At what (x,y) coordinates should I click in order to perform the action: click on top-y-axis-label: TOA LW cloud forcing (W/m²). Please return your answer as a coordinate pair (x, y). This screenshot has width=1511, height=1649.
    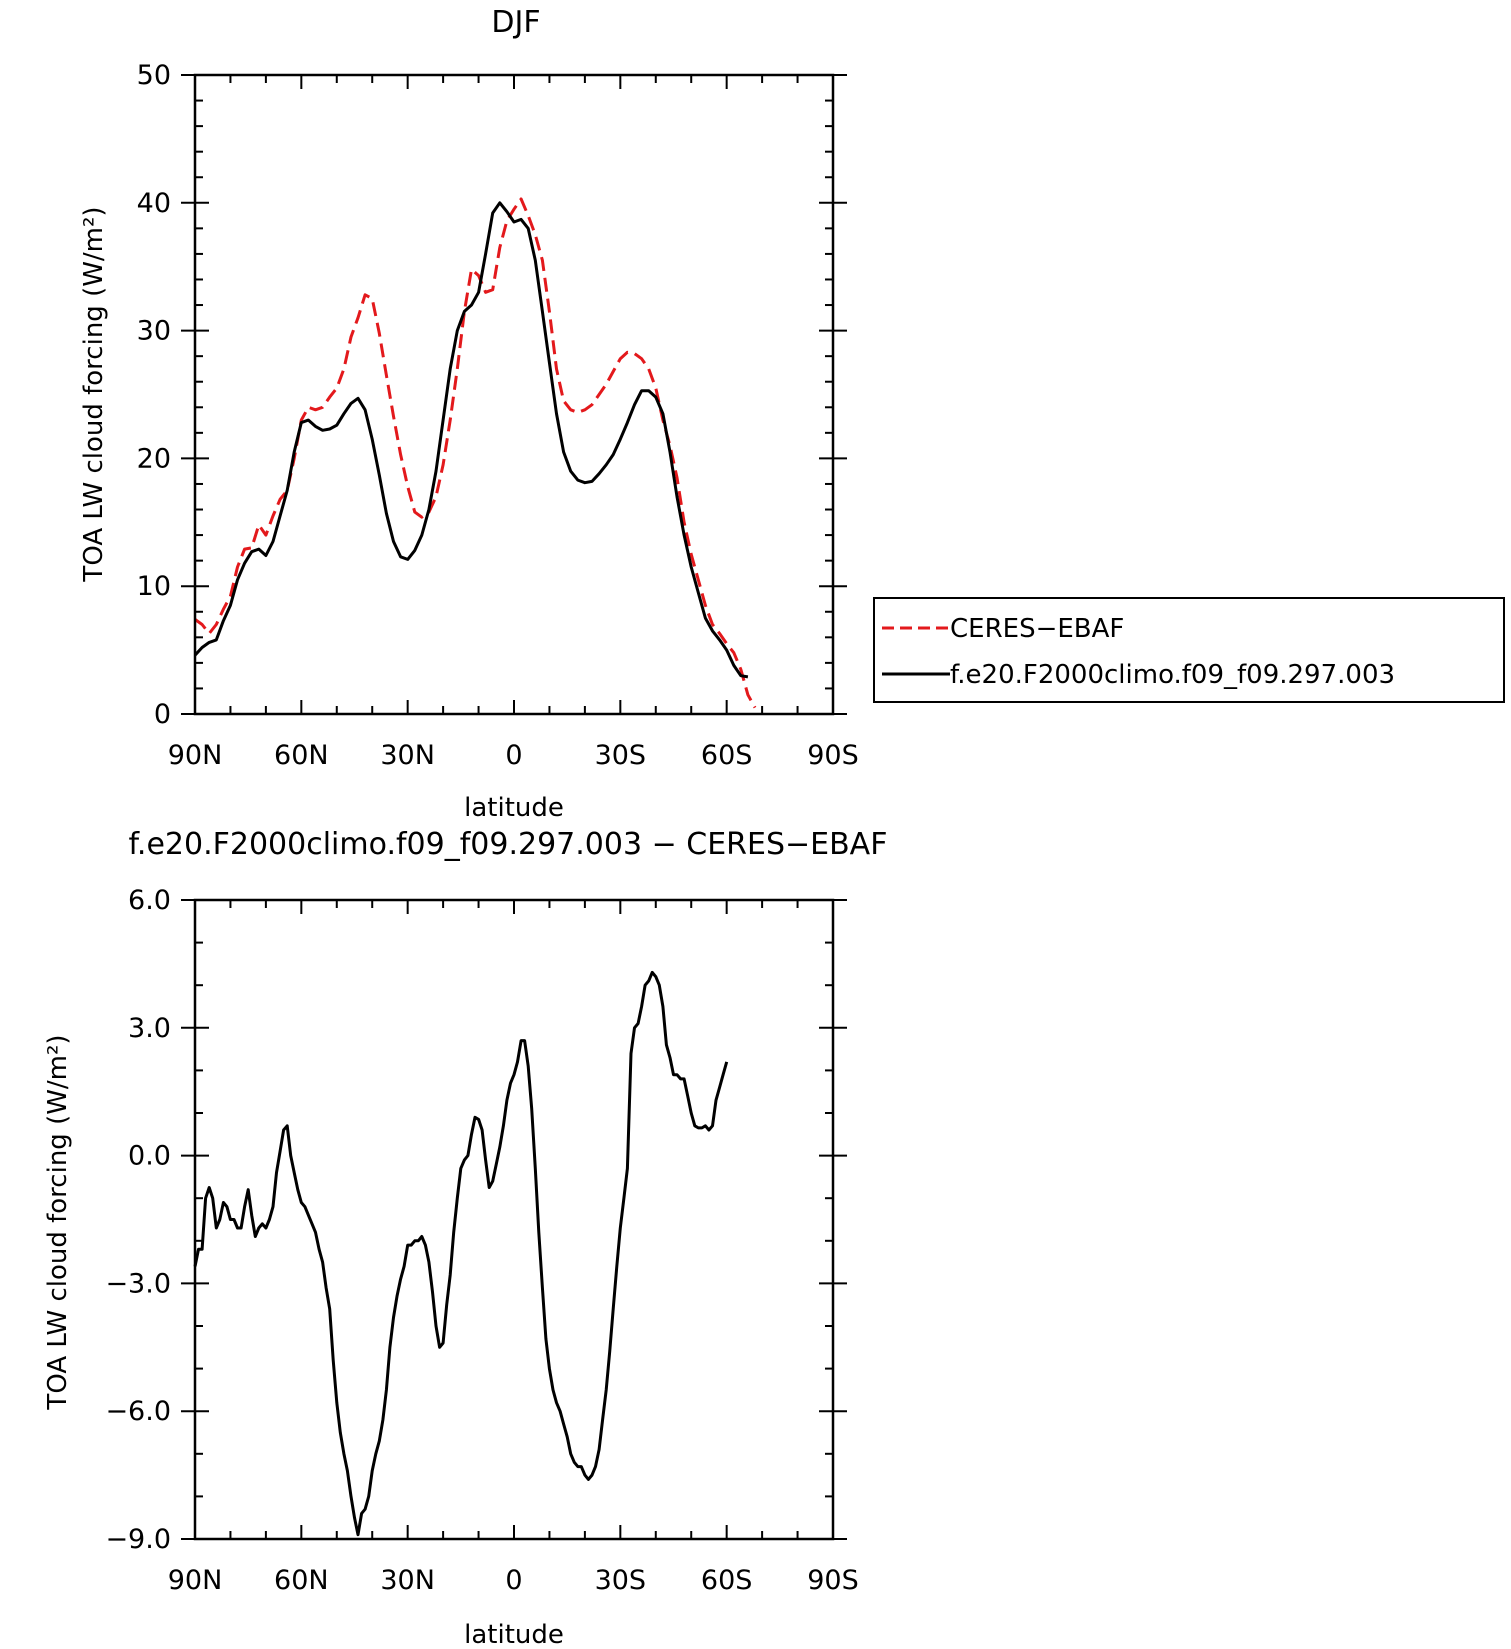
    Looking at the image, I should click on (94, 394).